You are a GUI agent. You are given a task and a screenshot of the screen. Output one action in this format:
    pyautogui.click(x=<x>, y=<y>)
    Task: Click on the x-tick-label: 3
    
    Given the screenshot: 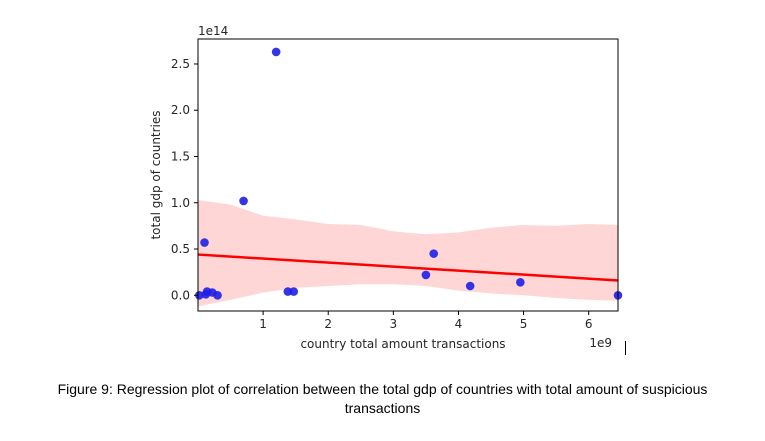 What is the action you would take?
    pyautogui.click(x=394, y=324)
    